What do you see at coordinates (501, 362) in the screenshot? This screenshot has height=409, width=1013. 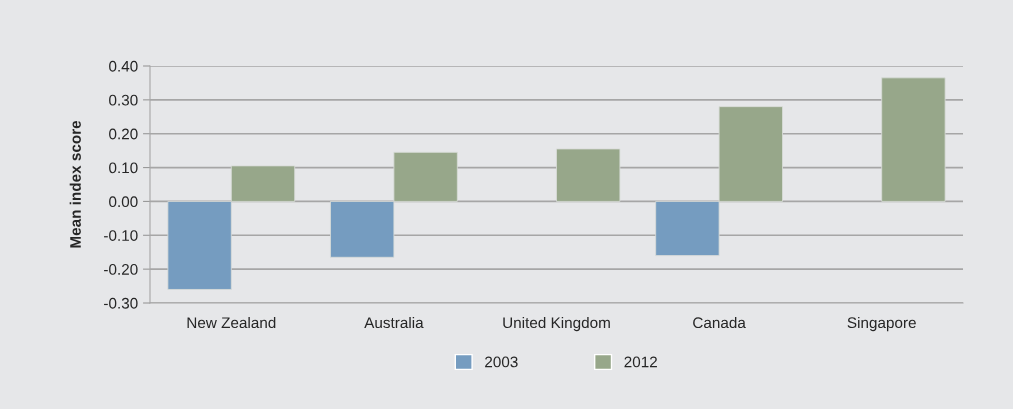 I see `legend-label: 2003` at bounding box center [501, 362].